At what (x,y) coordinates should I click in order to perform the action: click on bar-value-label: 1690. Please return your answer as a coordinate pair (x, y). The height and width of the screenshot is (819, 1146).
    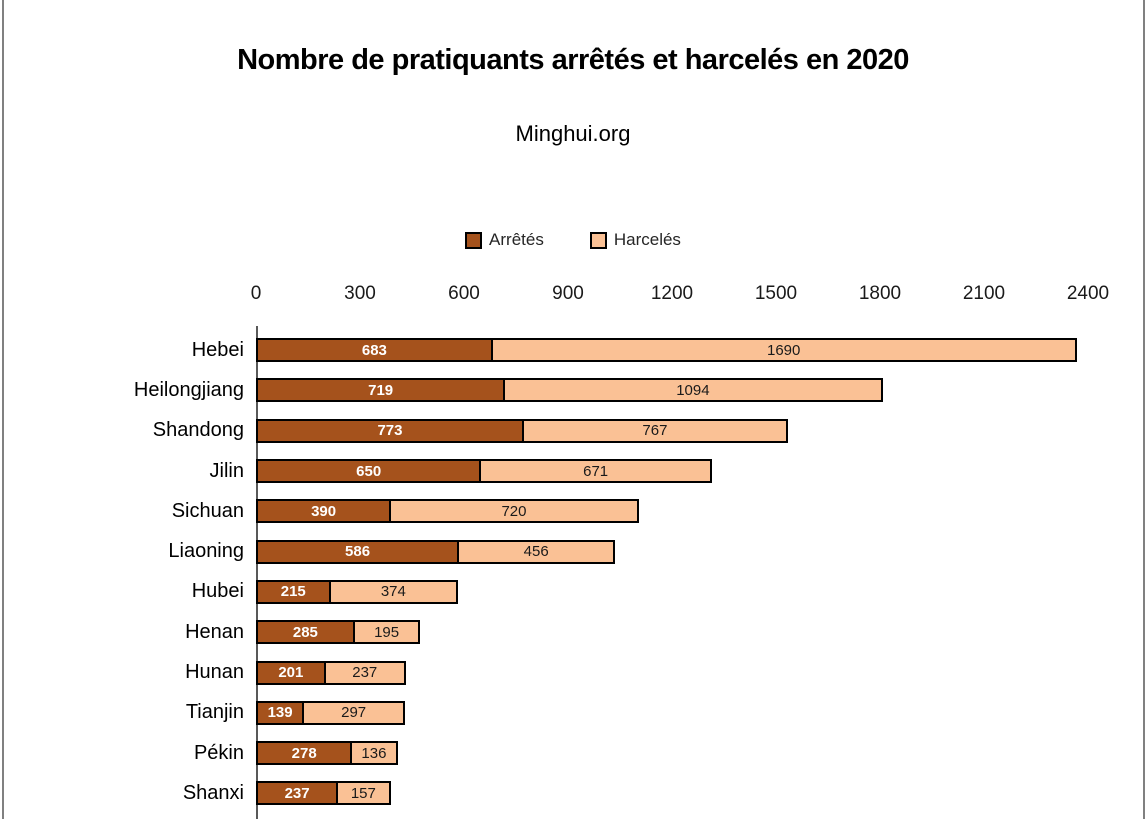
    Looking at the image, I should click on (784, 350).